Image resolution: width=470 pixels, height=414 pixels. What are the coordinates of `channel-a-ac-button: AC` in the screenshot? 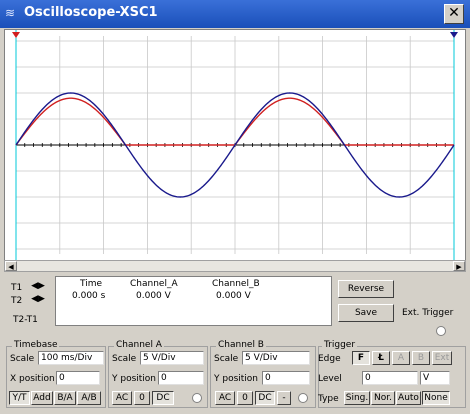 It's located at (122, 398).